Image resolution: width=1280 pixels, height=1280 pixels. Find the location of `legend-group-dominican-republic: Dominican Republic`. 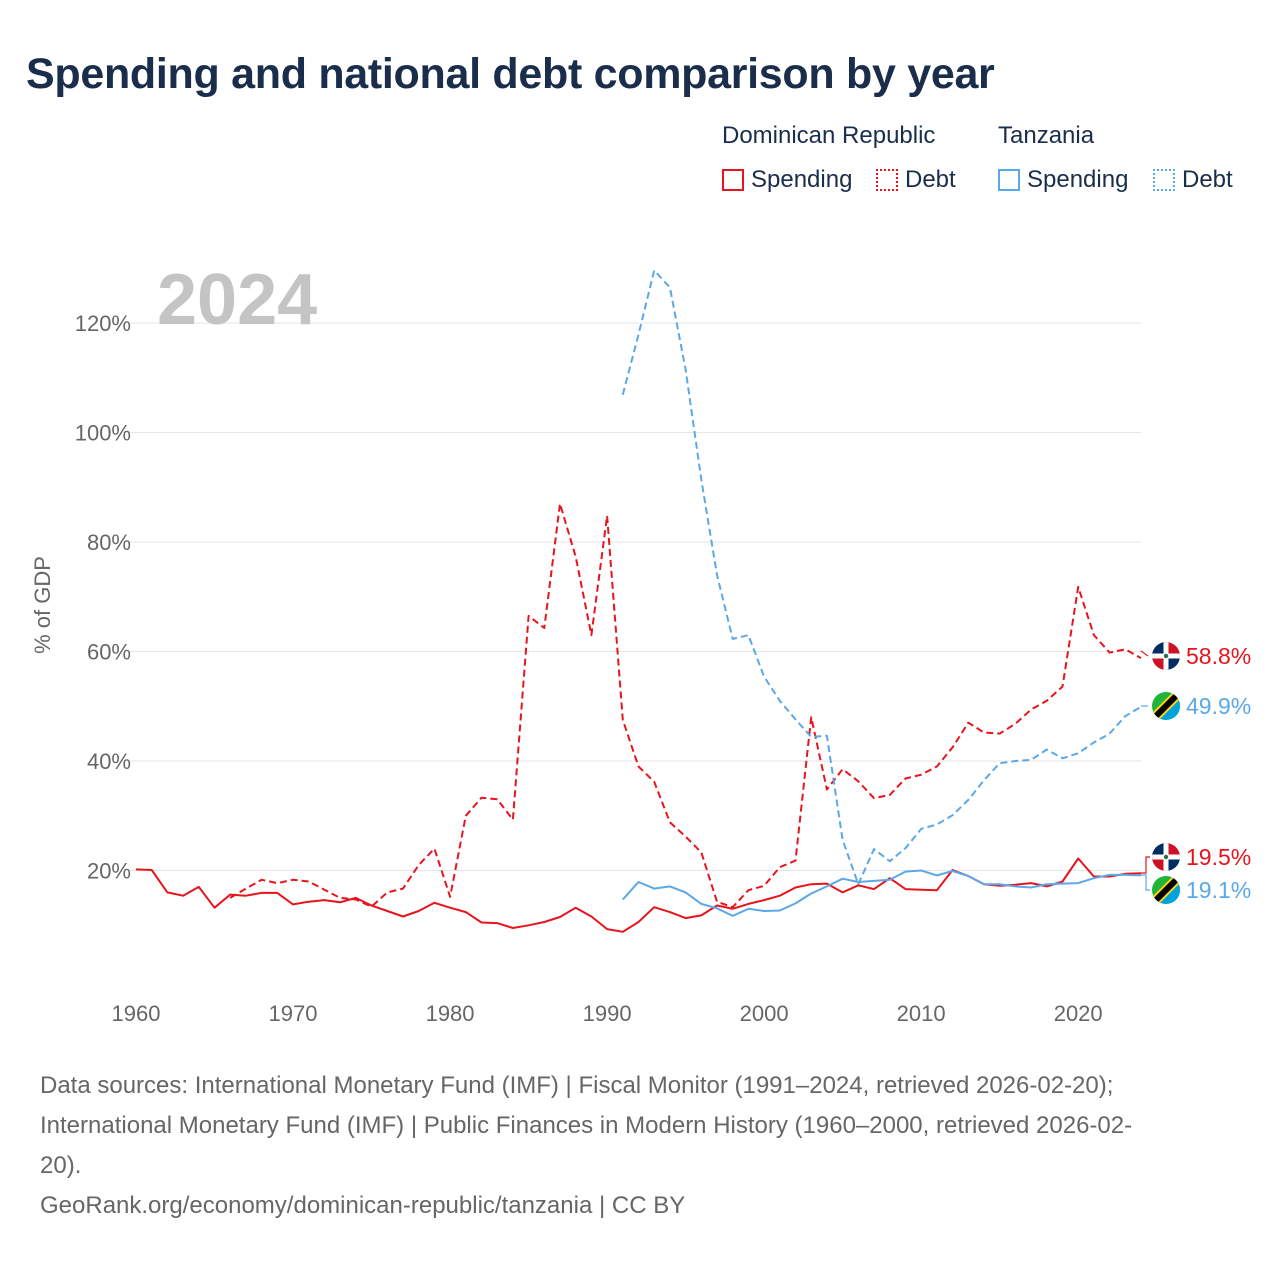

legend-group-dominican-republic: Dominican Republic is located at coordinates (829, 135).